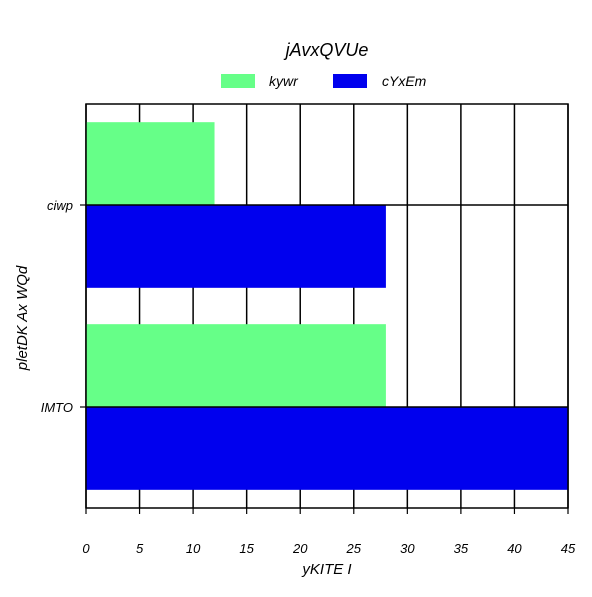  Describe the element at coordinates (354, 548) in the screenshot. I see `x-tick-label: 25` at that location.